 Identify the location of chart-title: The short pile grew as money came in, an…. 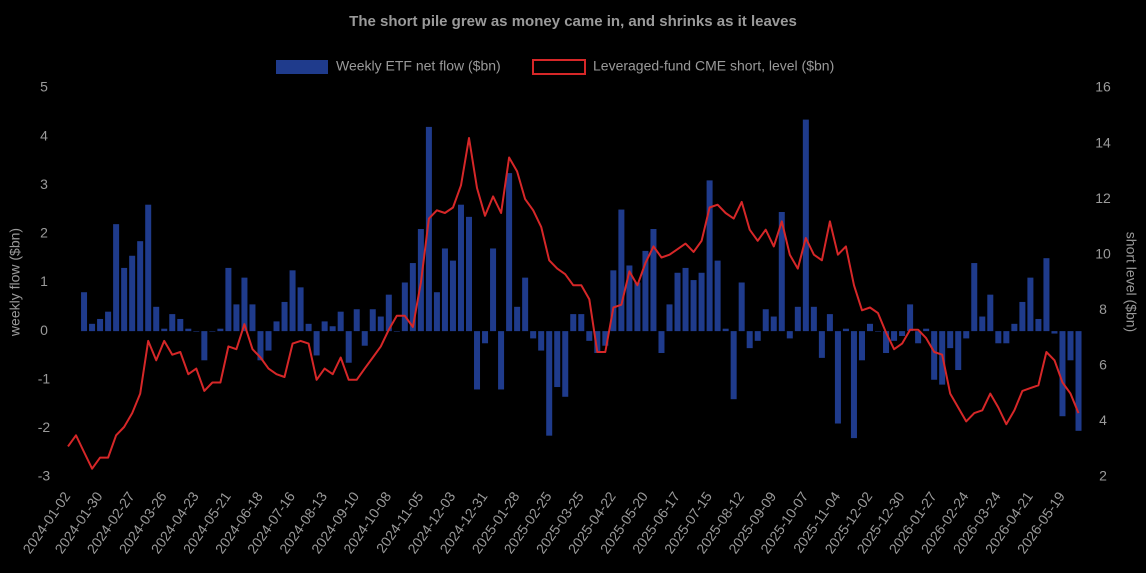
(573, 21).